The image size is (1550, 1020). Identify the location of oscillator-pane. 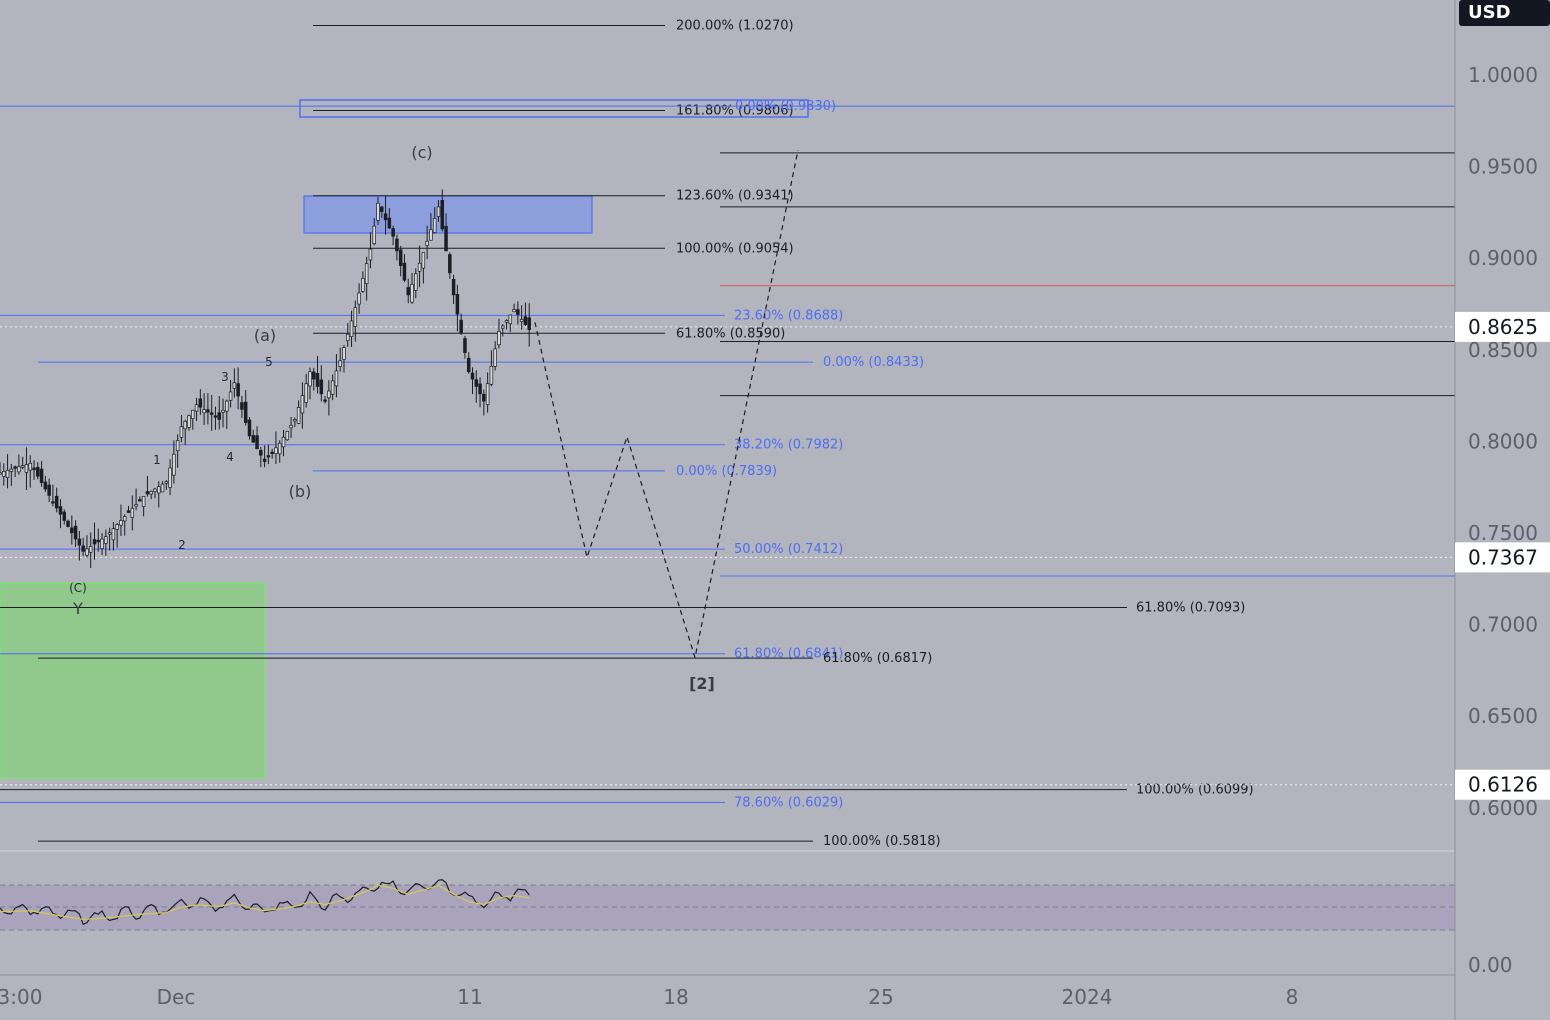
(727, 890).